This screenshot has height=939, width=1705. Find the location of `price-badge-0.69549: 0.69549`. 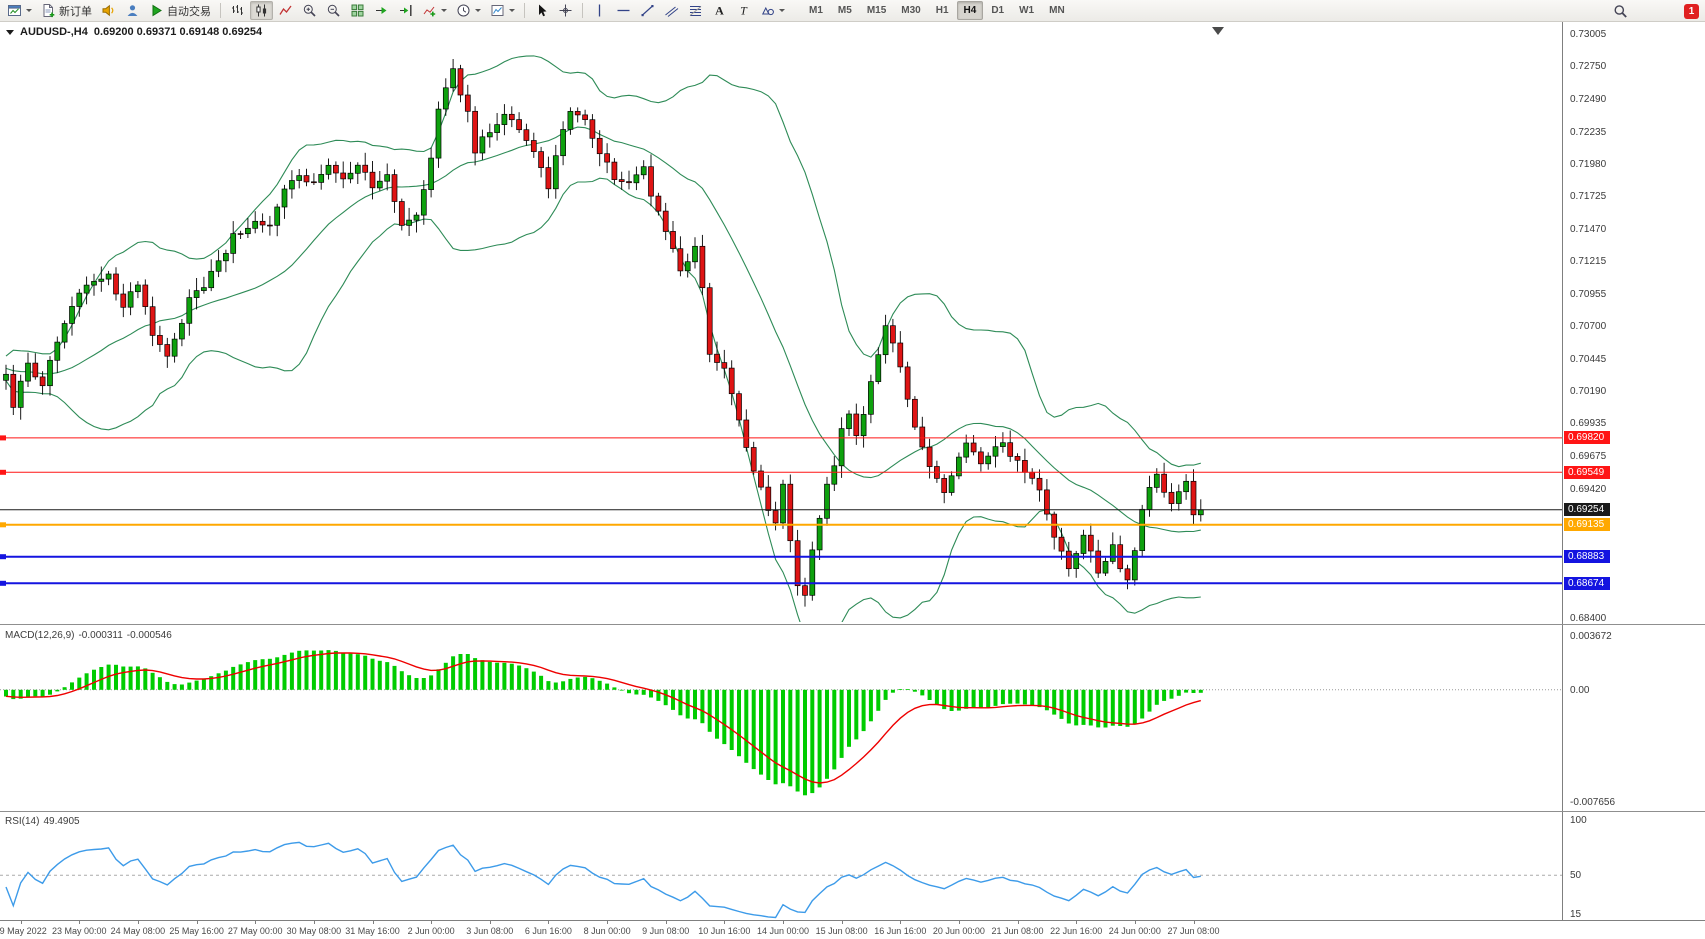

price-badge-0.69549: 0.69549 is located at coordinates (1587, 472).